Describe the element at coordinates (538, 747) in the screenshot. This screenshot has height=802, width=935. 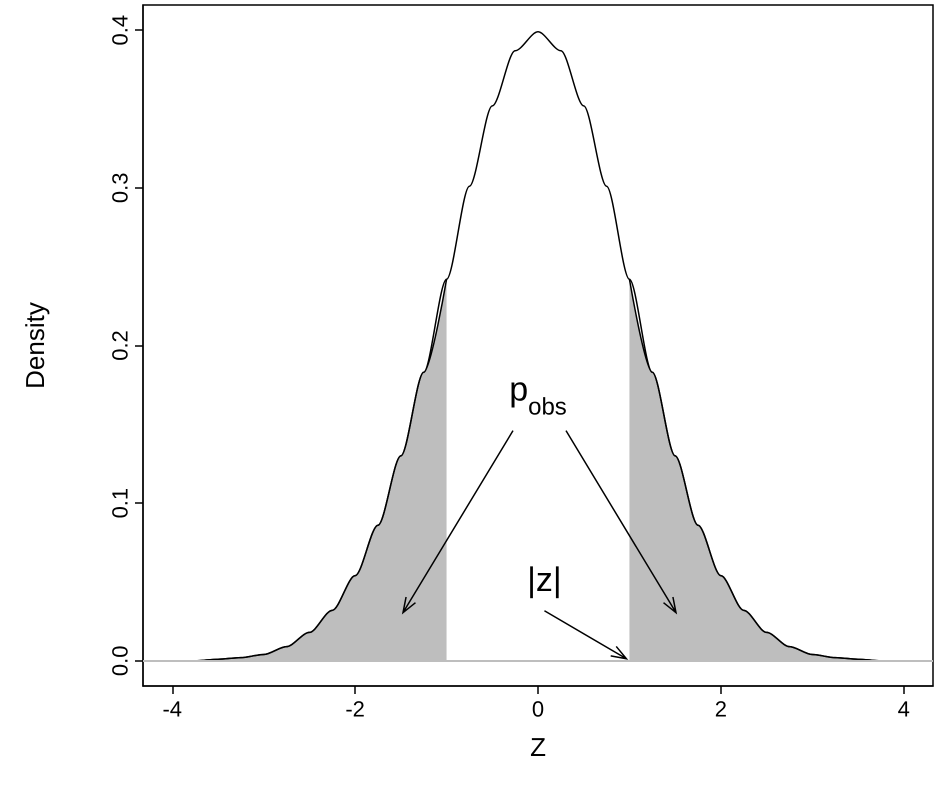
I see `x-axis-title: Z` at that location.